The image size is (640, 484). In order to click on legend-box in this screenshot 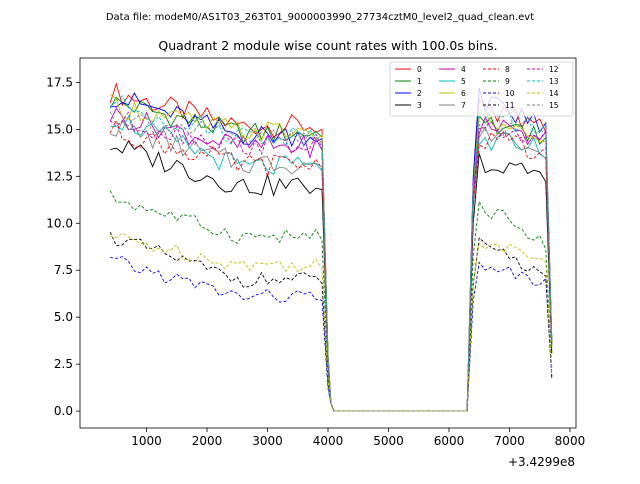, I will do `click(481, 89)`.